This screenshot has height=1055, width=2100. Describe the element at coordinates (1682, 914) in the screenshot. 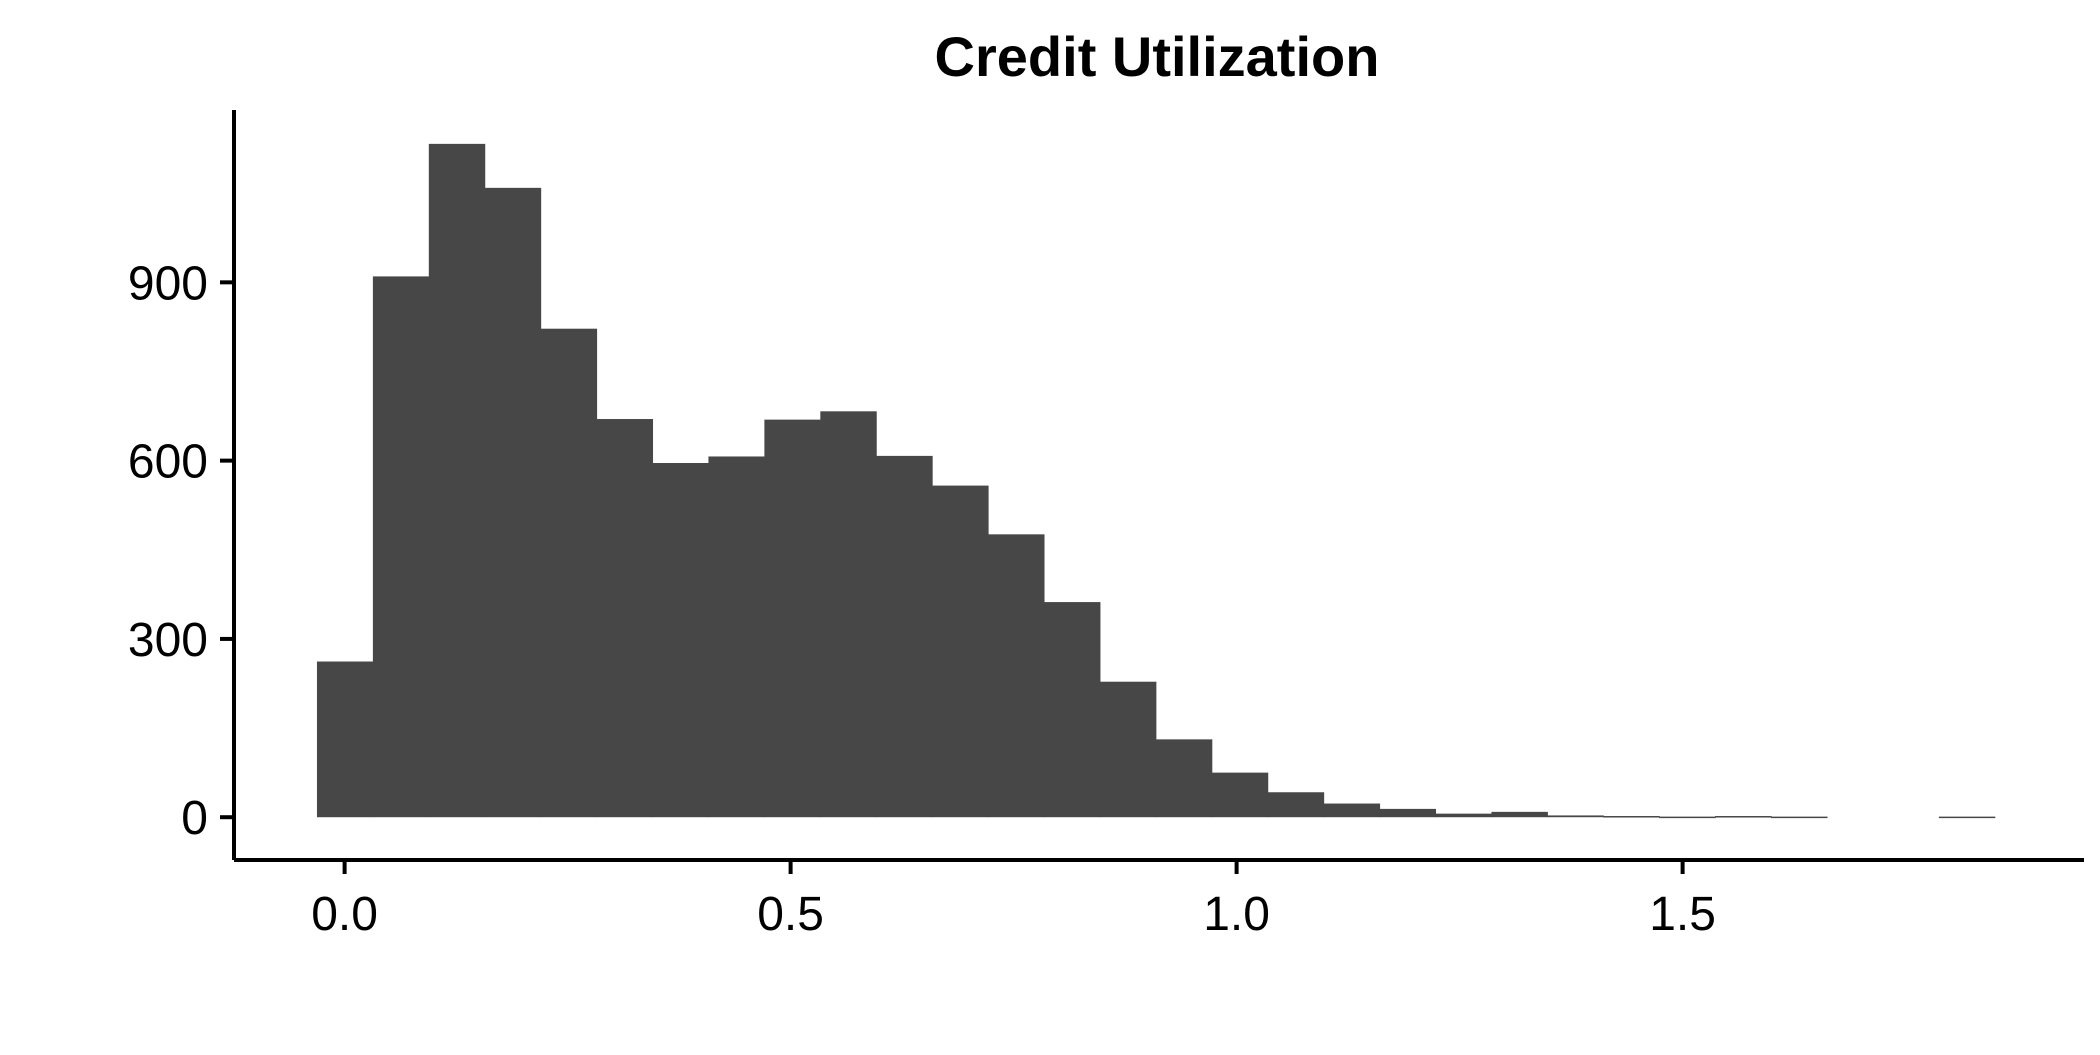

I see `x-tick-label: 1.5` at that location.